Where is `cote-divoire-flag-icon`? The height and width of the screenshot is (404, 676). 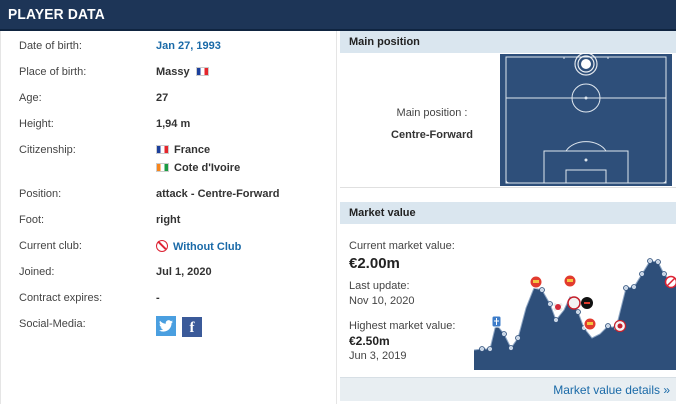
cote-divoire-flag-icon is located at coordinates (162, 167).